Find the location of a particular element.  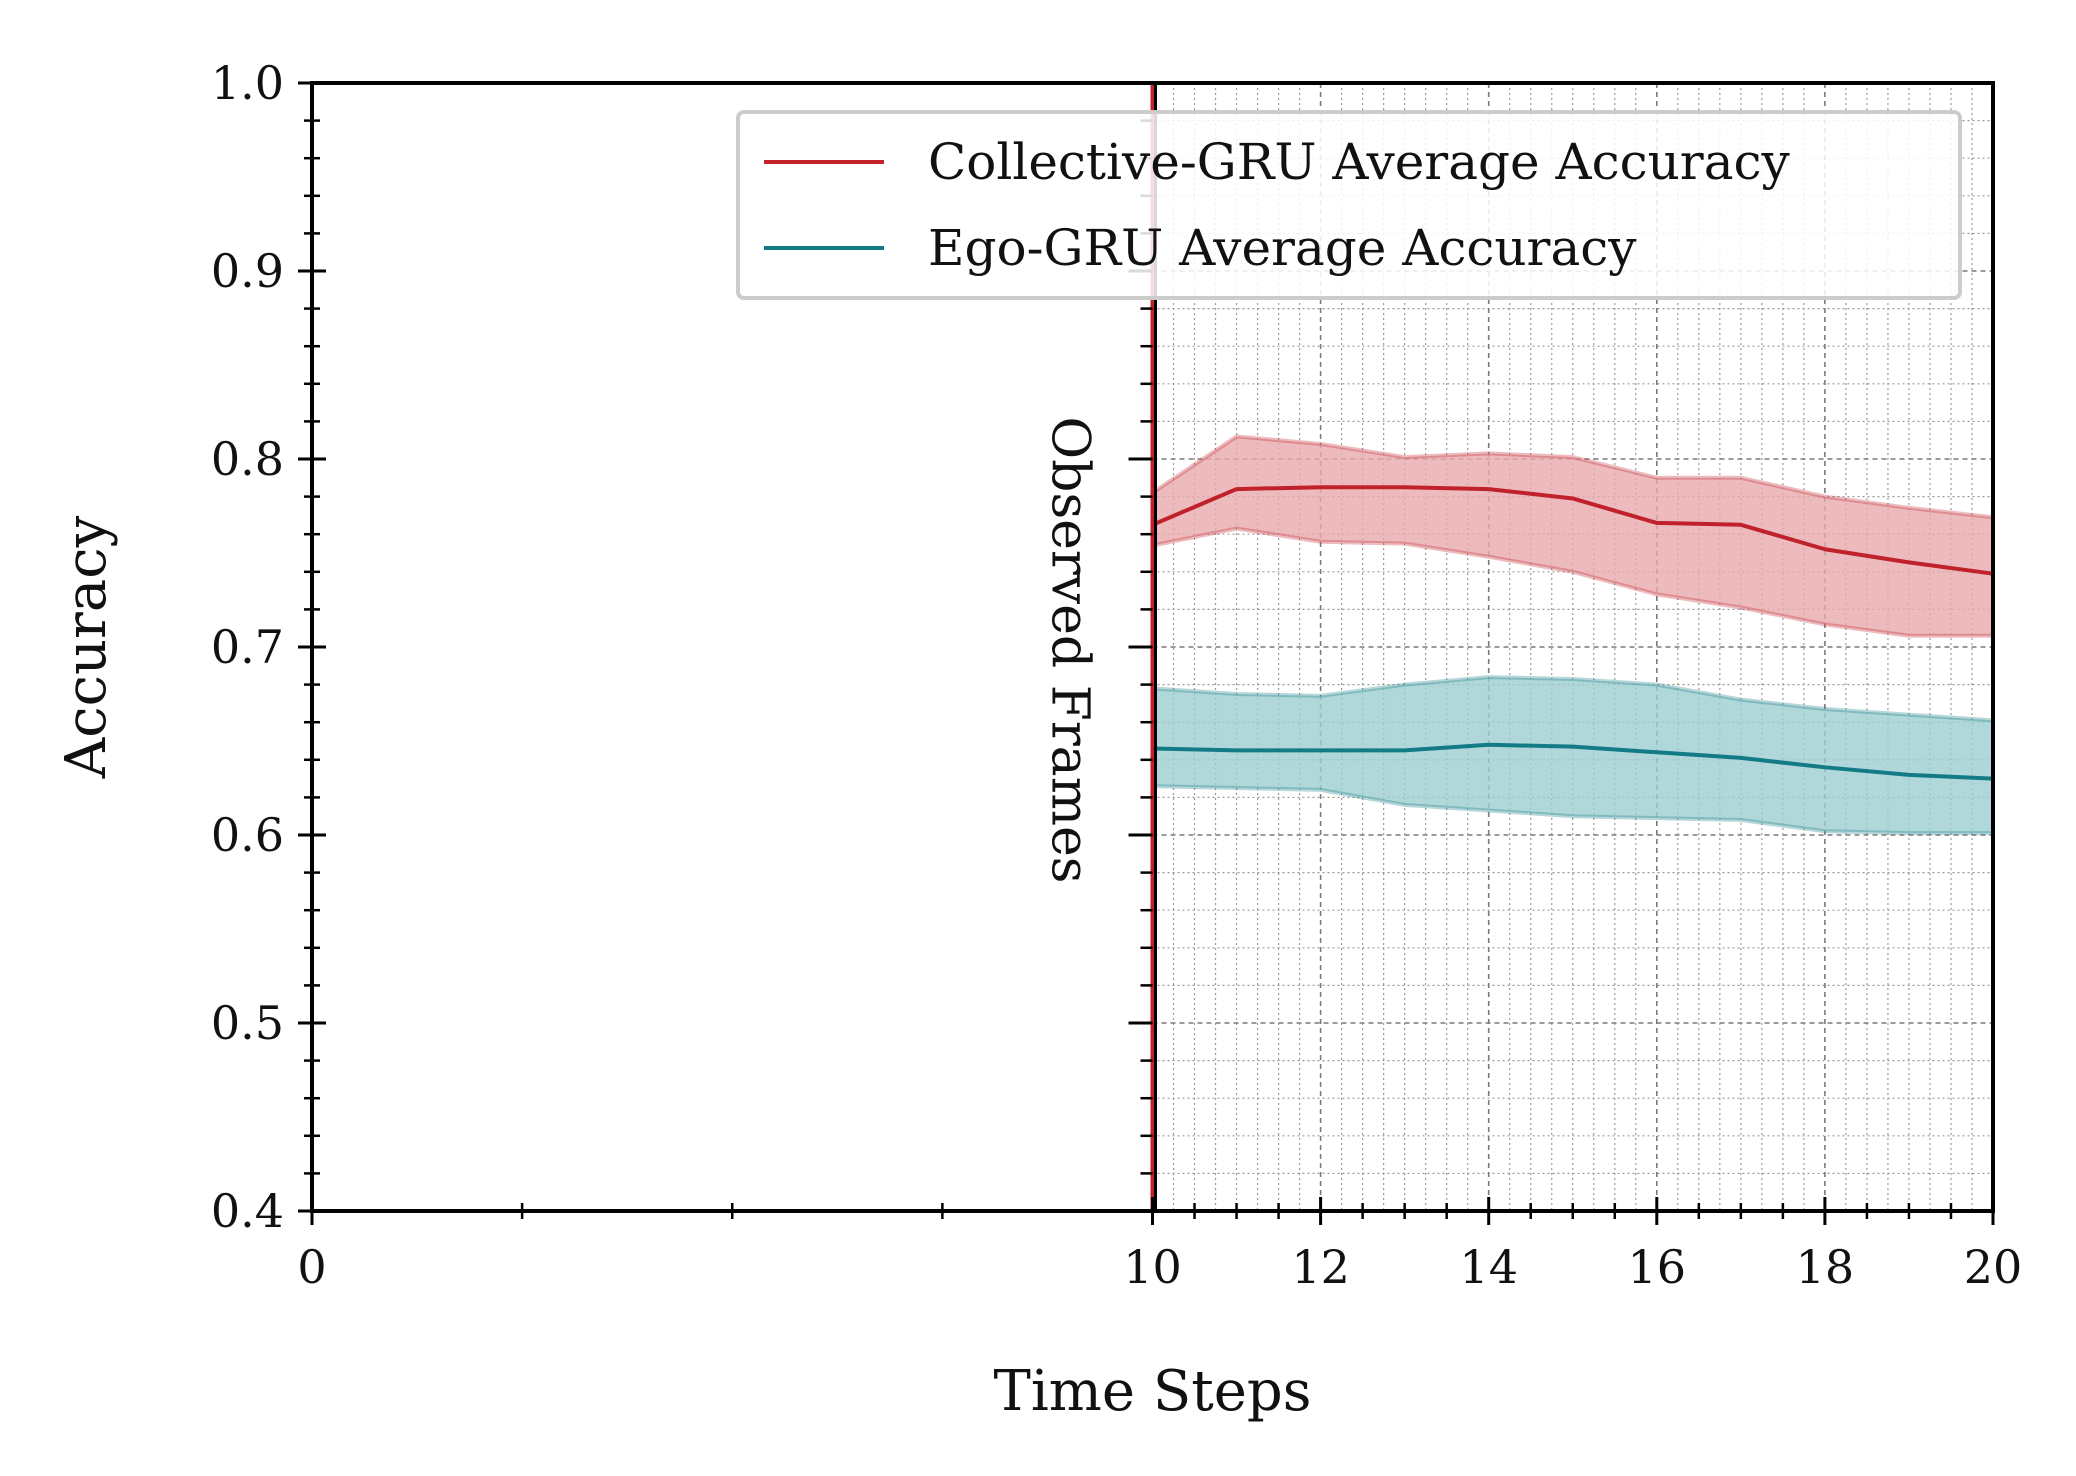

x-tick-label: 18 is located at coordinates (1825, 1267).